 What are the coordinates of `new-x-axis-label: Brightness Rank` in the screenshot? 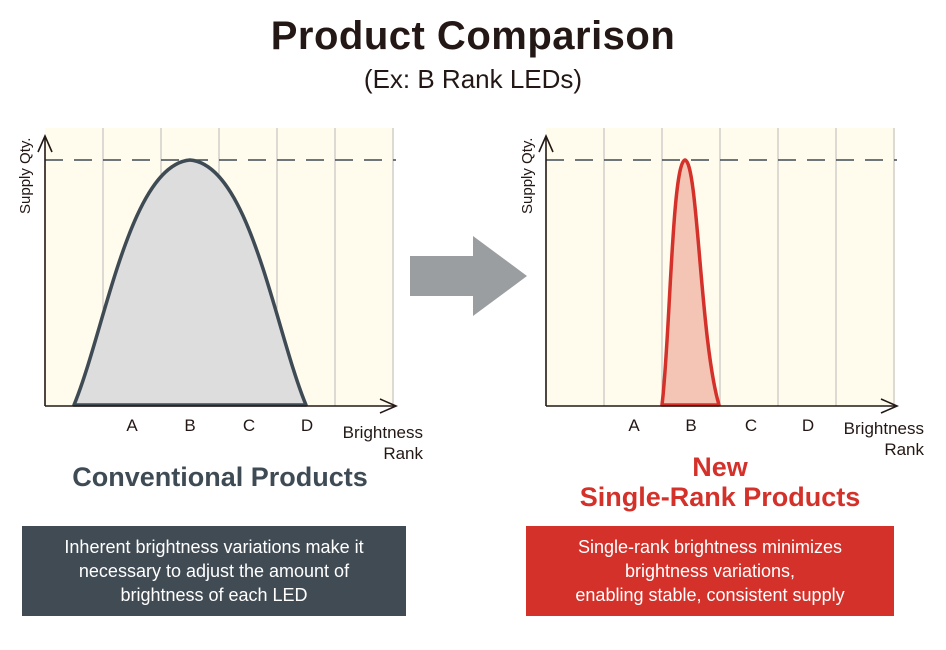 It's located at (871, 439).